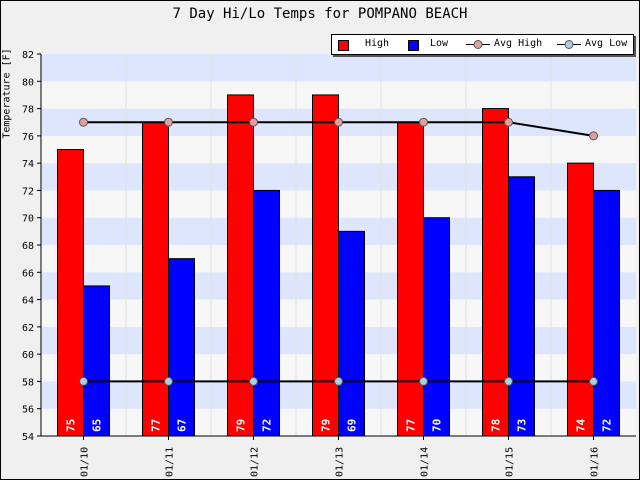  Describe the element at coordinates (28, 55) in the screenshot. I see `y-tick-label: 82` at that location.